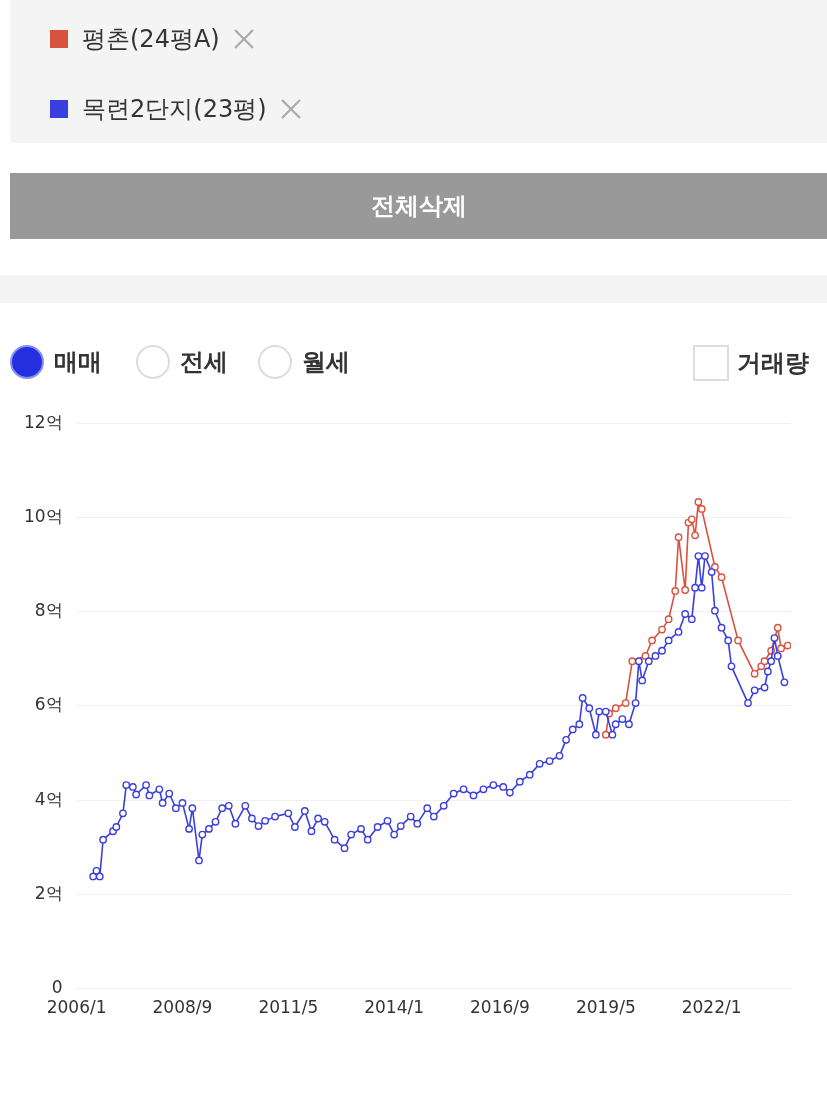  What do you see at coordinates (418, 206) in the screenshot?
I see `text: 전체삭제` at bounding box center [418, 206].